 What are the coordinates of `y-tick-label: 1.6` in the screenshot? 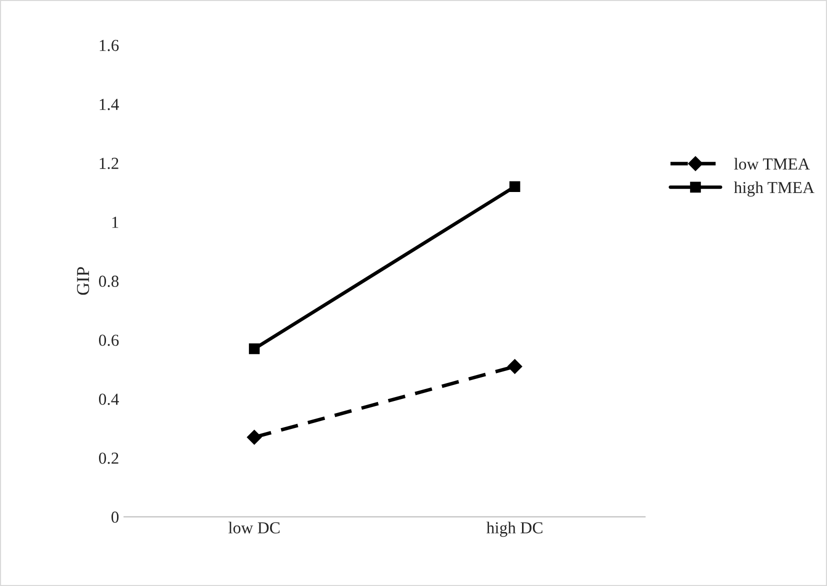 It's located at (109, 46).